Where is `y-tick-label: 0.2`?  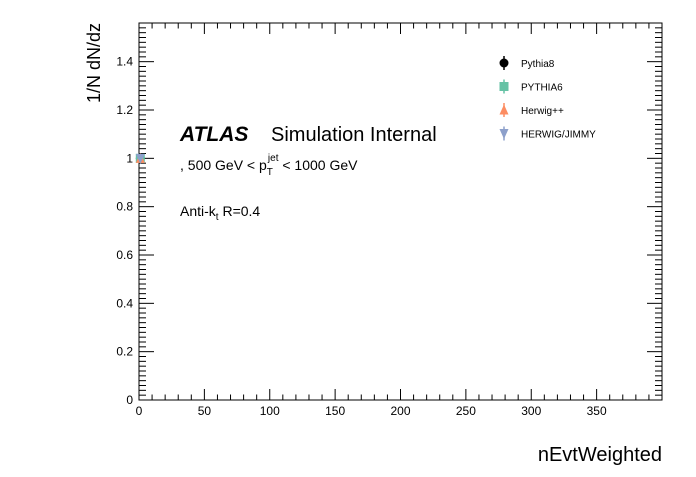
y-tick-label: 0.2 is located at coordinates (124, 352).